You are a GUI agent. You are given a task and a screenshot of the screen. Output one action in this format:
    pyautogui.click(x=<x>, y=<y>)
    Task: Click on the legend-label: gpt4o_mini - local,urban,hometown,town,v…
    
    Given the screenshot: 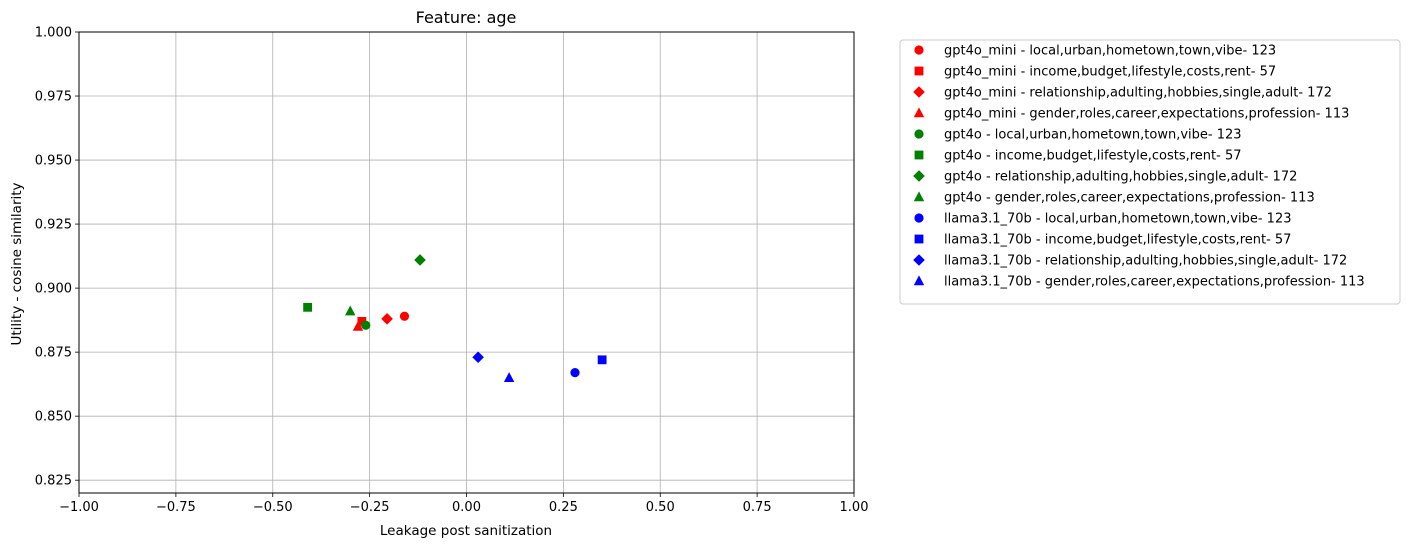 What is the action you would take?
    pyautogui.click(x=1110, y=51)
    